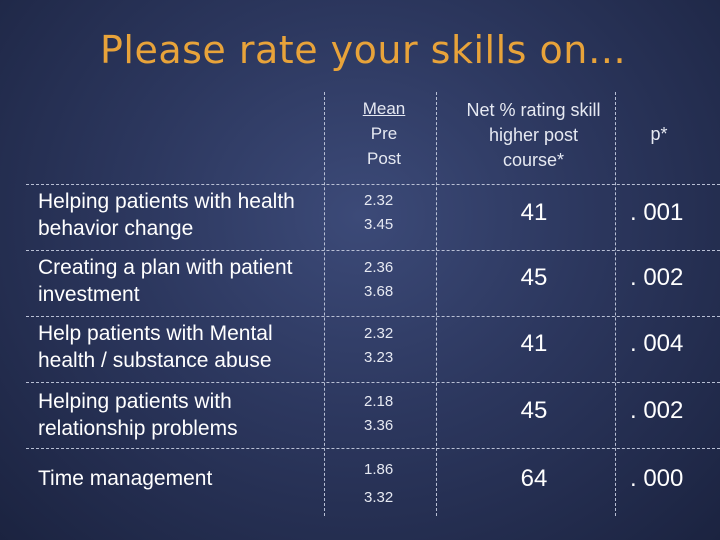  I want to click on row-means: 1.86 3.32, so click(394, 484).